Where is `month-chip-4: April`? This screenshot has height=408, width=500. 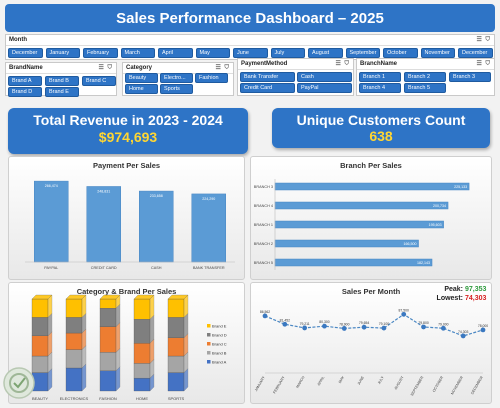 month-chip-4: April is located at coordinates (175, 53).